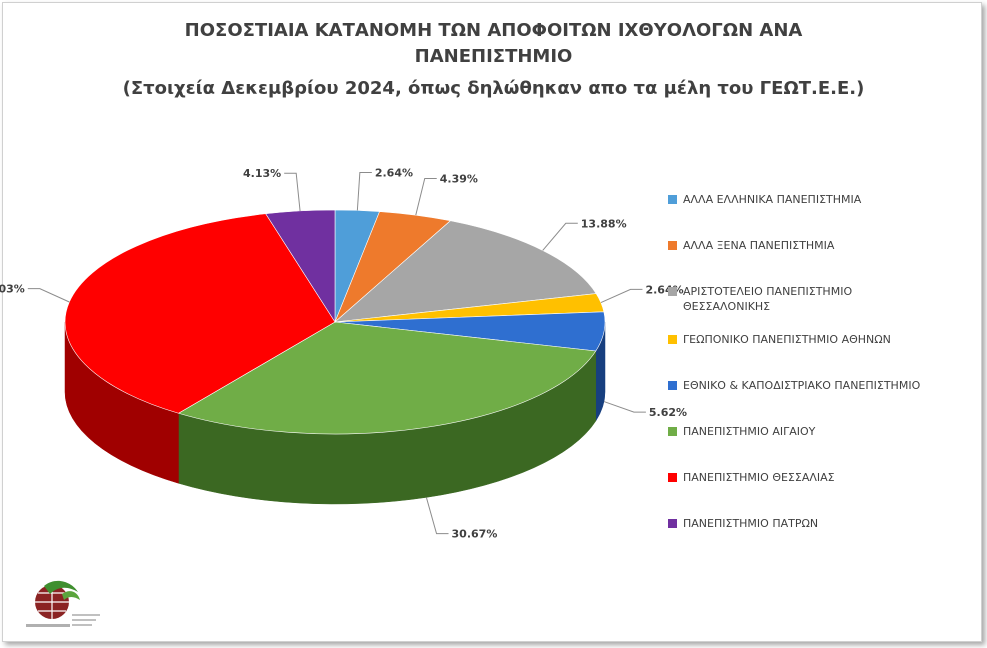 This screenshot has width=987, height=648. What do you see at coordinates (768, 299) in the screenshot?
I see `legend-label-3: ΑΡΙΣΤΟΤΕΛΕΙΟ ΠΑΝΕΠΙΣΤΗΜΙΟ ΘΕΣΣΑΛΟΝΙΚΗΣ` at bounding box center [768, 299].